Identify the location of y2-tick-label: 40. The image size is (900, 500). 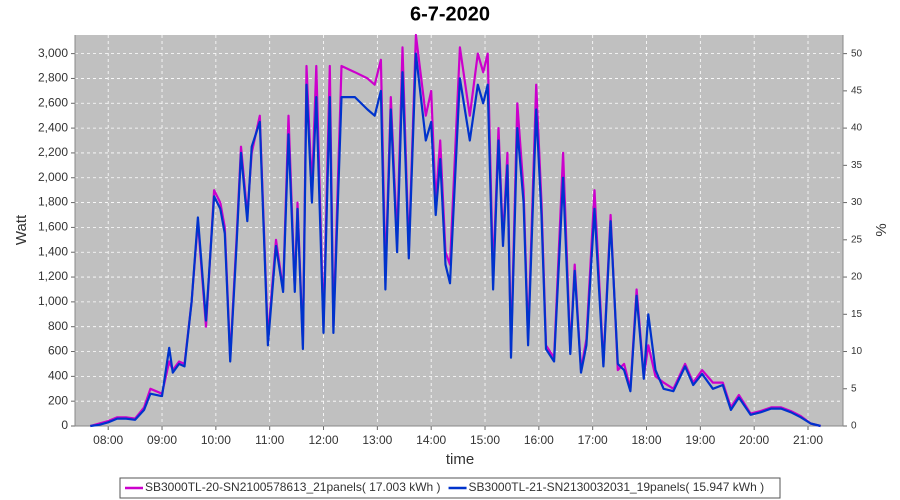
(857, 128).